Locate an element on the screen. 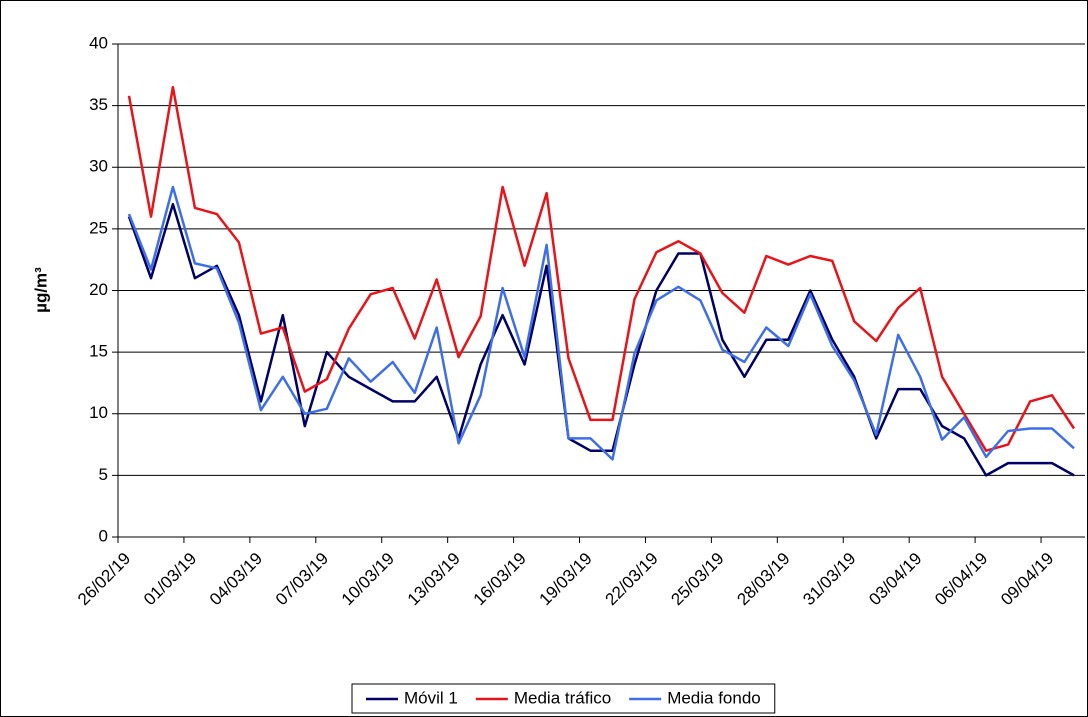 The image size is (1088, 717). y-tick-label: 15 is located at coordinates (98, 351).